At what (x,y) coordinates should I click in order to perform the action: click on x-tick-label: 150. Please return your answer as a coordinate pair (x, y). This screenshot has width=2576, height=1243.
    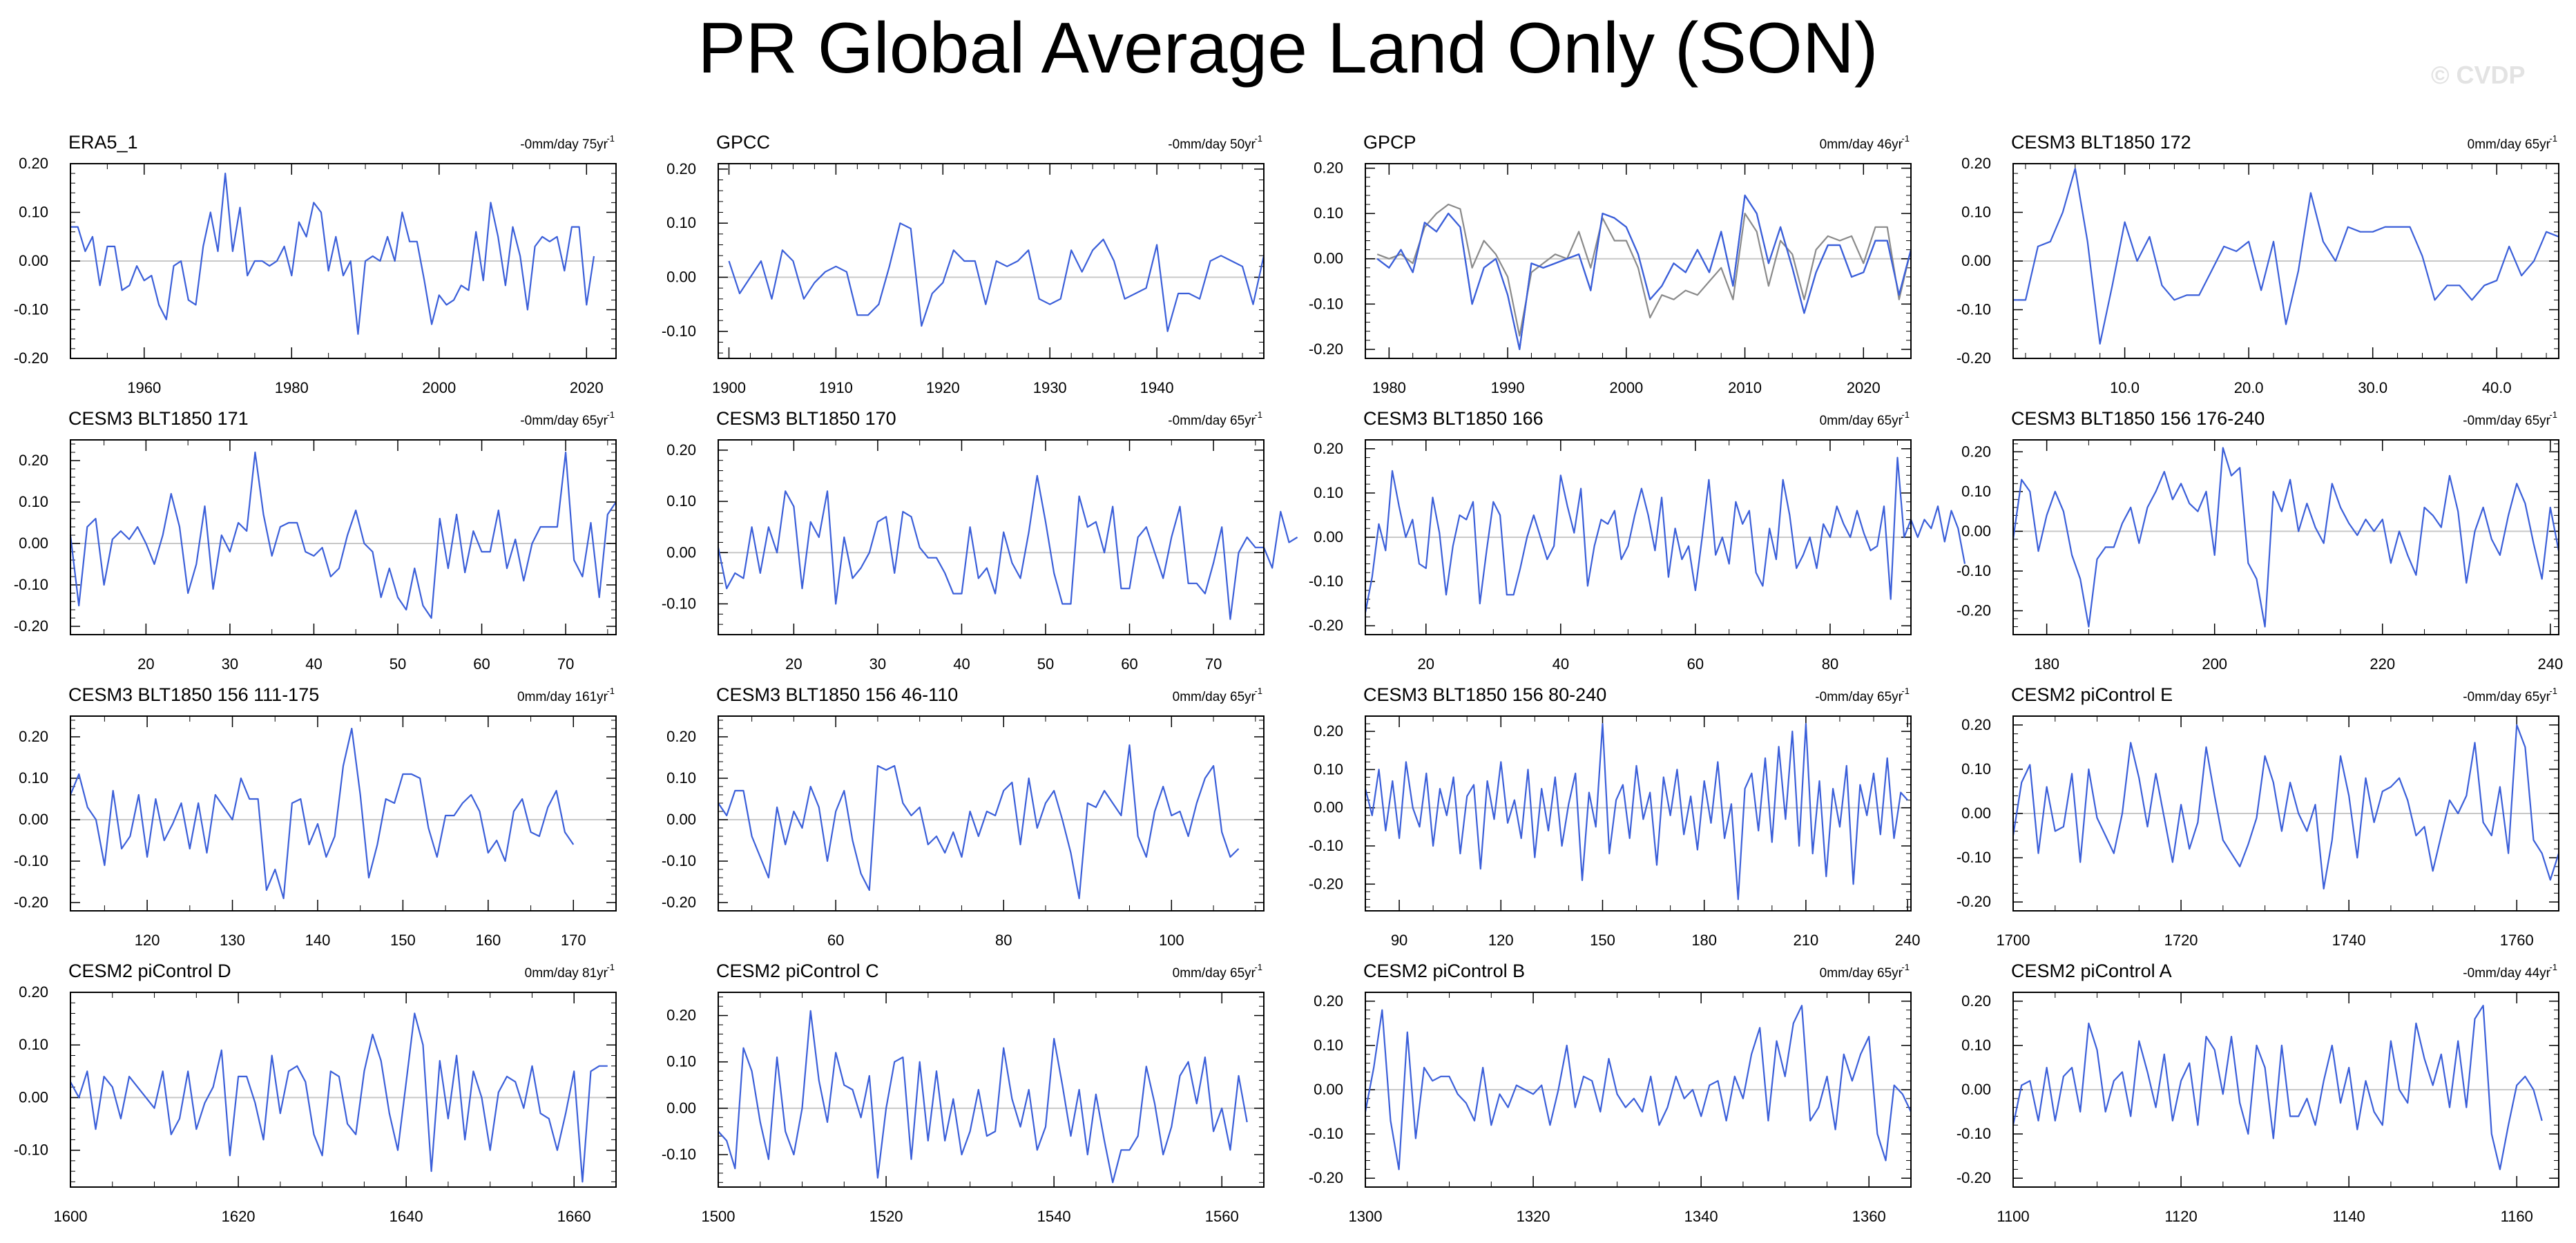
    Looking at the image, I should click on (403, 940).